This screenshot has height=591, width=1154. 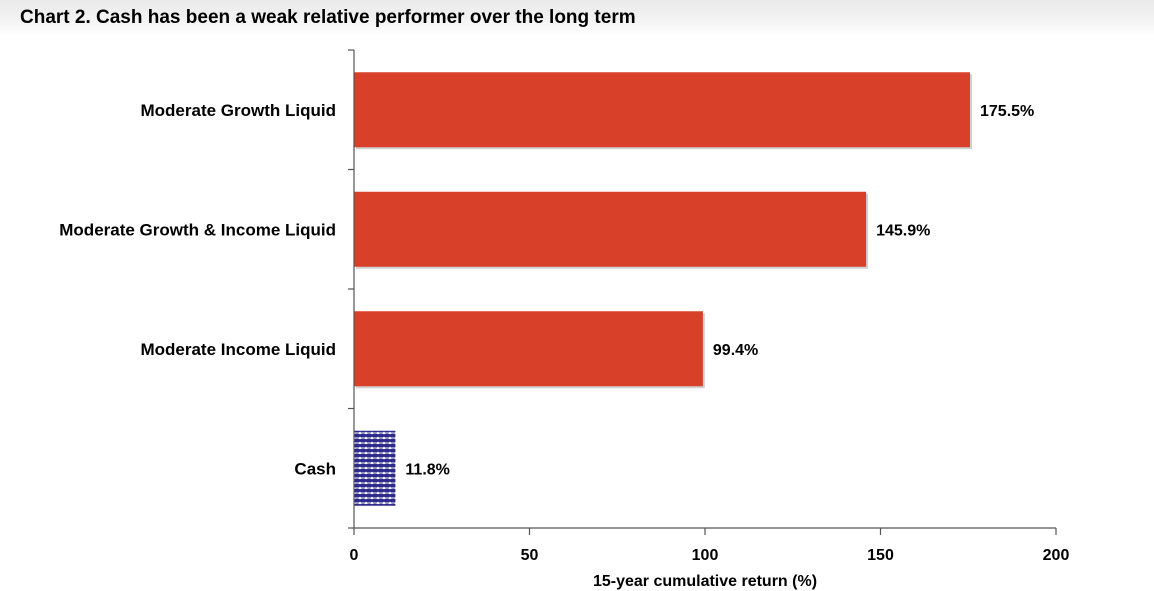 I want to click on x-tick-label: 200, so click(x=1056, y=555).